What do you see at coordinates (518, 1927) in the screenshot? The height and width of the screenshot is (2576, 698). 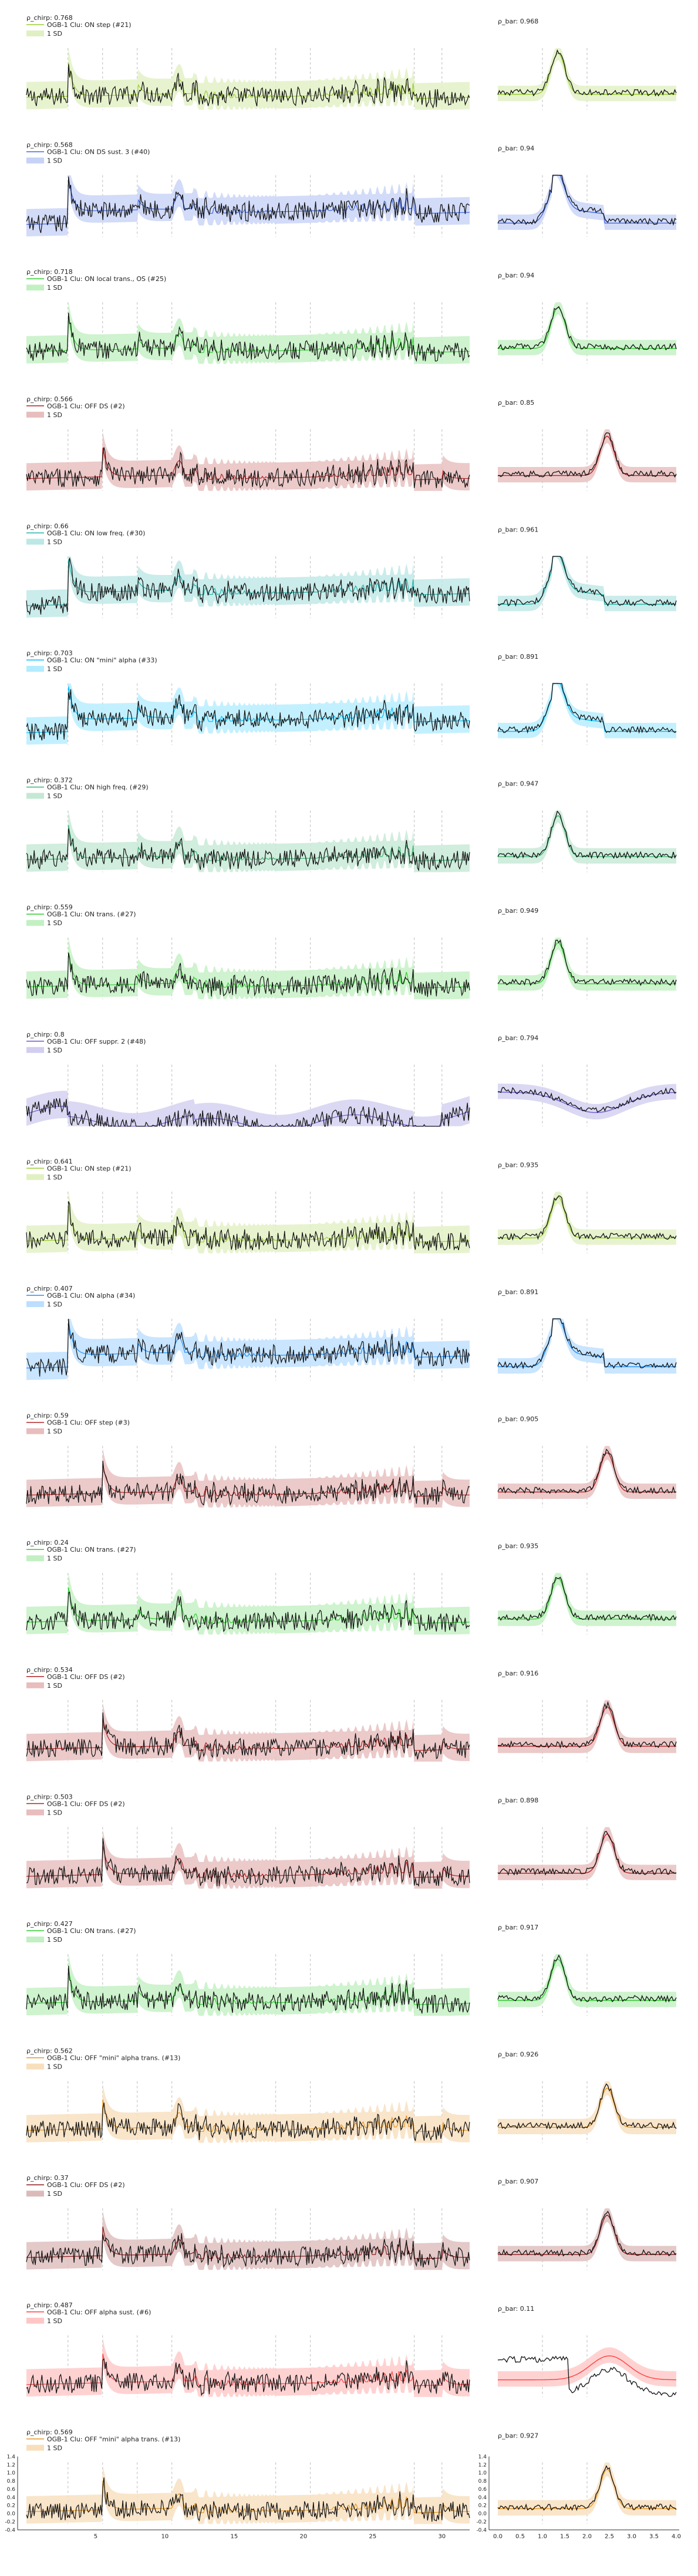 I see `rho-bar-label: ρ_bar: 0.917` at bounding box center [518, 1927].